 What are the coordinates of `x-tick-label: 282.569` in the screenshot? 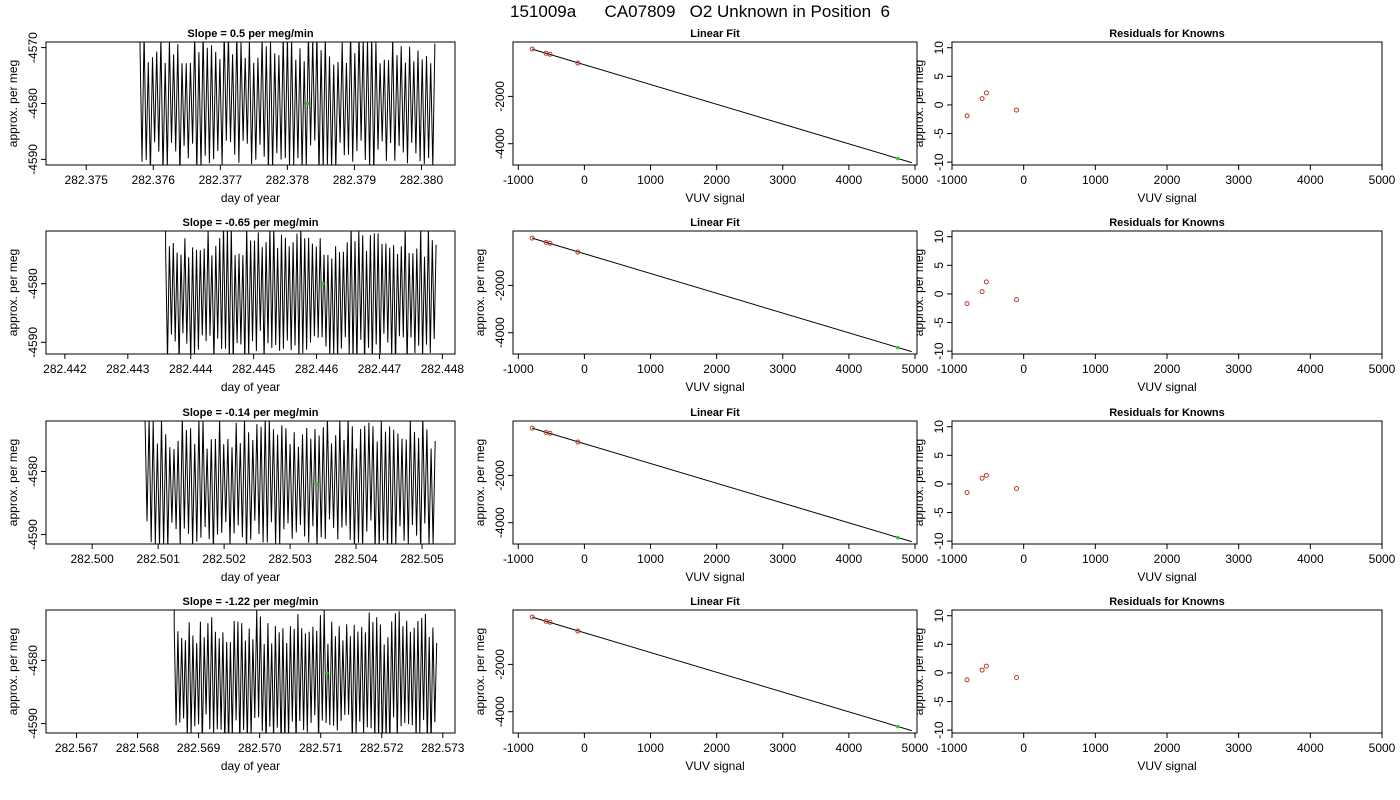 It's located at (199, 748).